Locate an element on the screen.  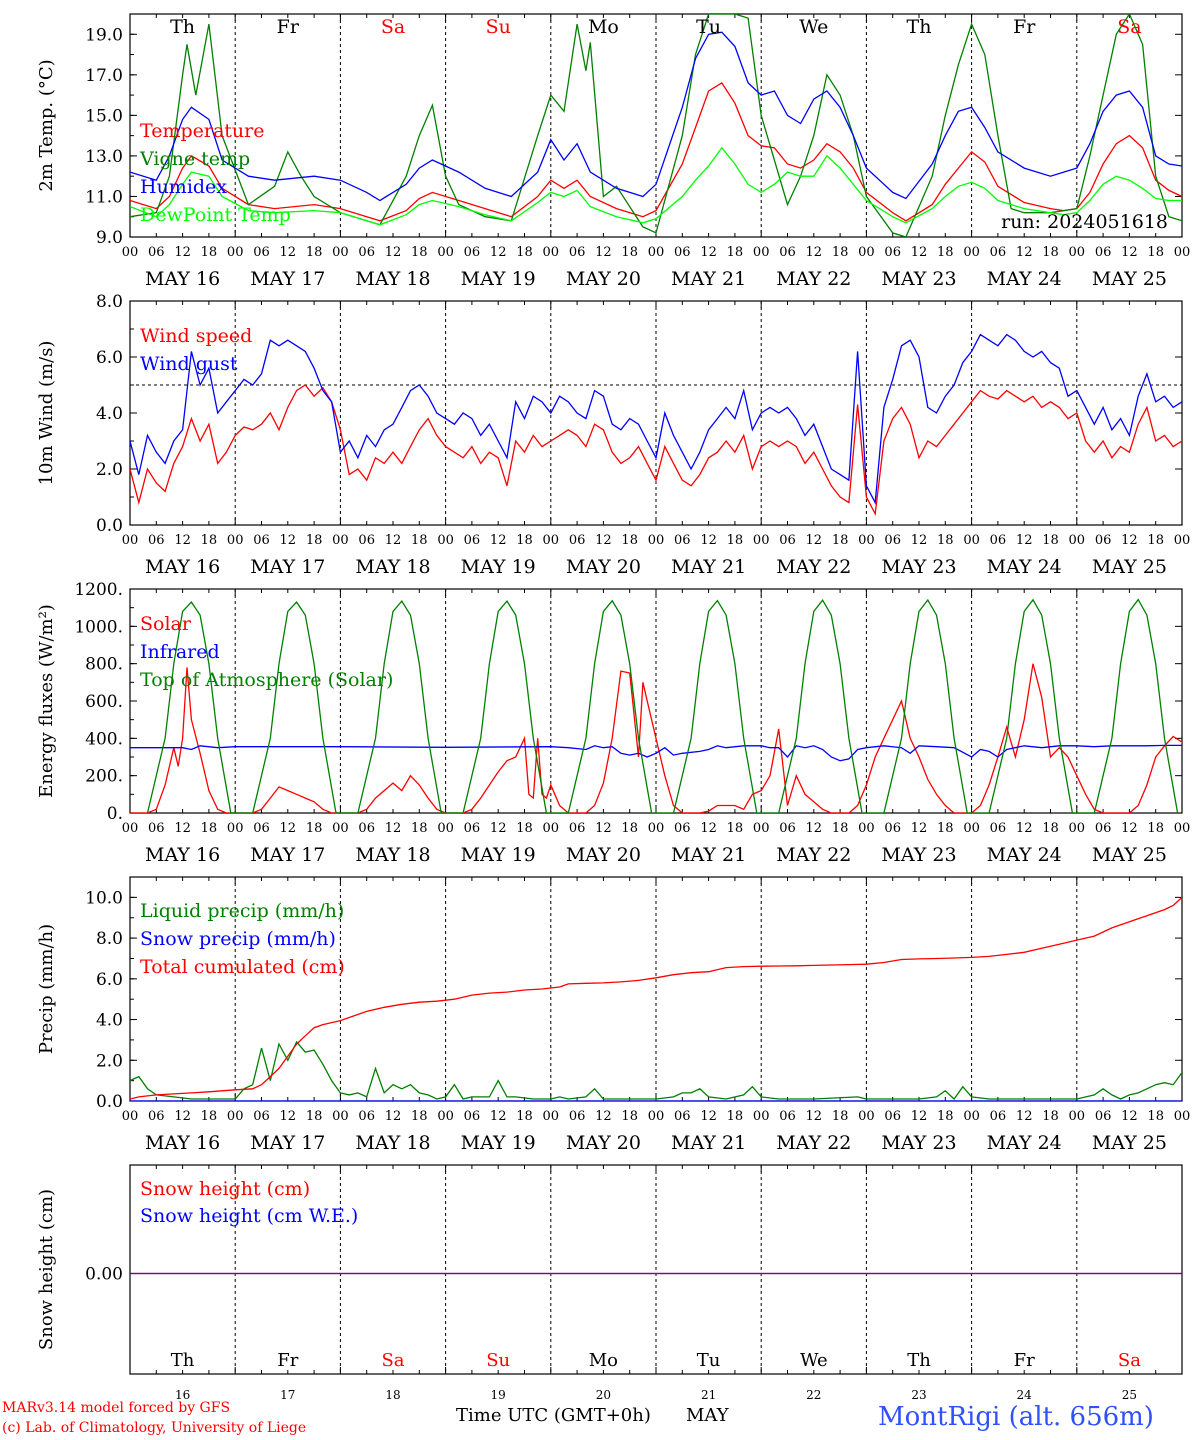
panel-1-day-name: Tu is located at coordinates (708, 27).